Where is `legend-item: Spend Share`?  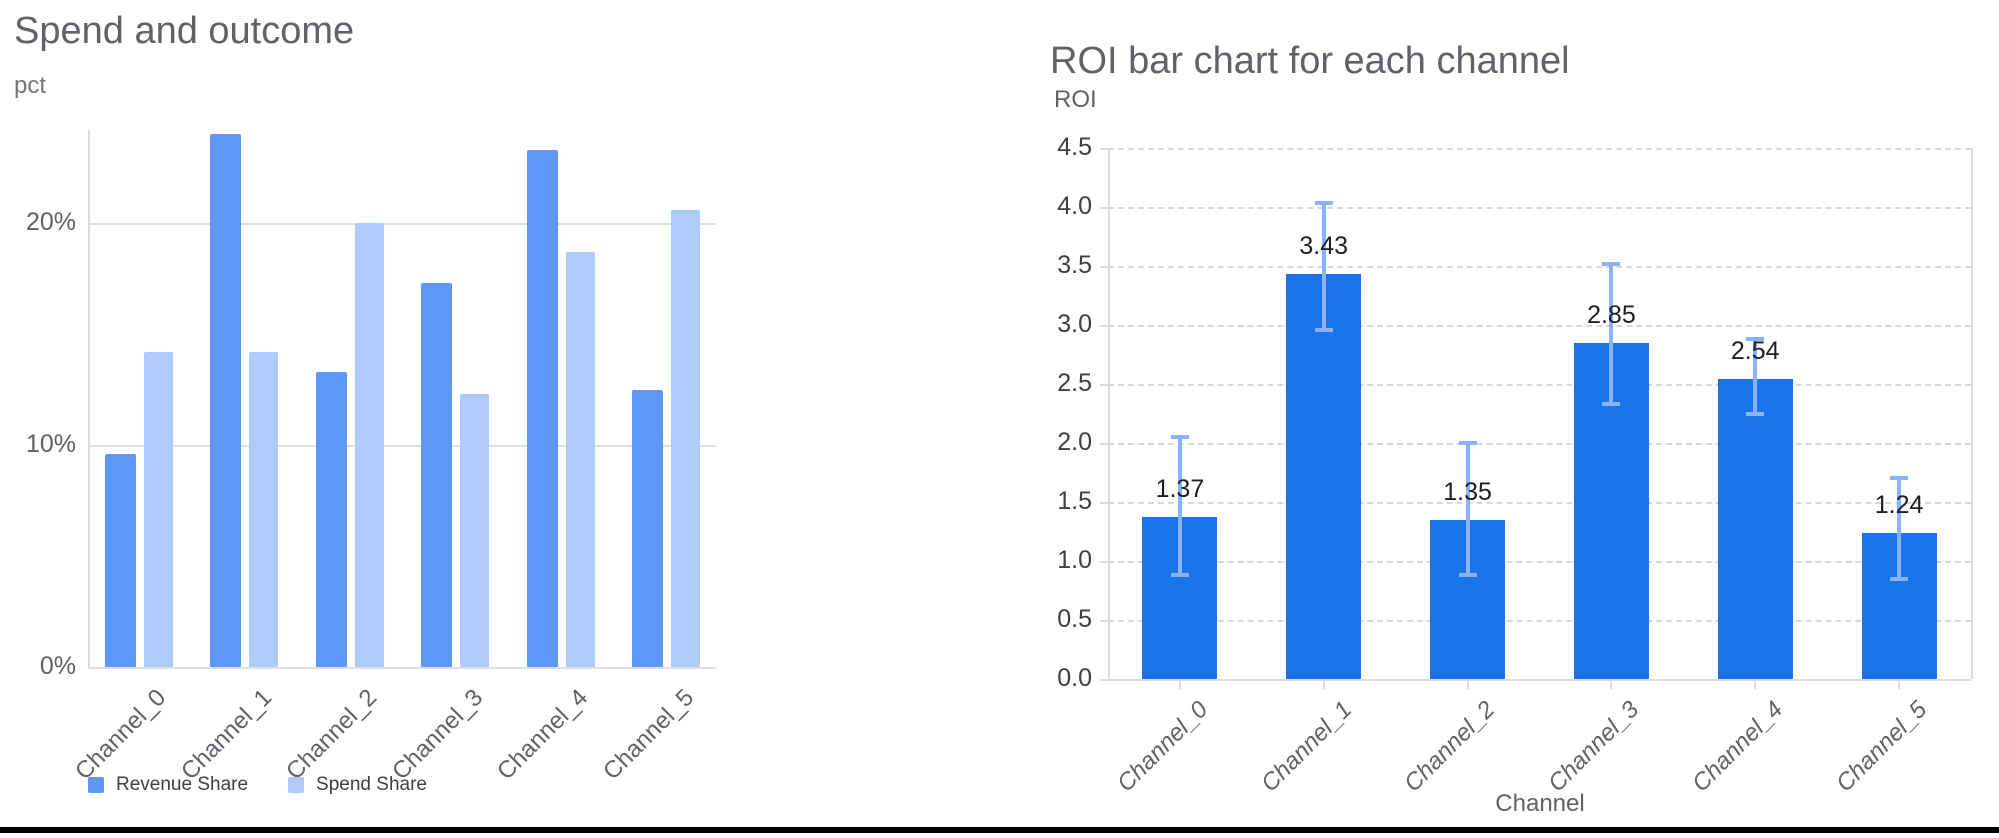 legend-item: Spend Share is located at coordinates (357, 785).